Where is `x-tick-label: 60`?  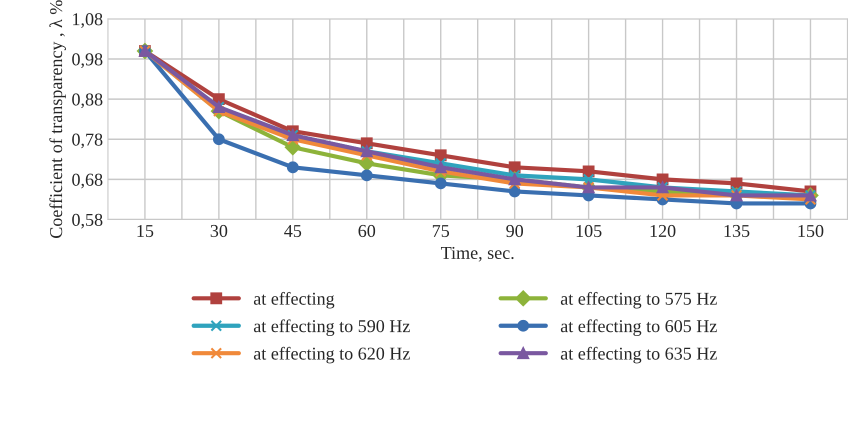
x-tick-label: 60 is located at coordinates (367, 231).